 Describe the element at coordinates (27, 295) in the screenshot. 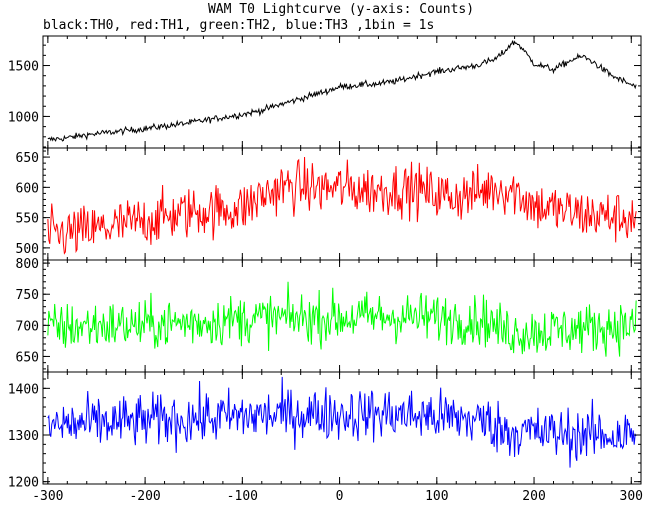

I see `y-tick-label: 750` at that location.